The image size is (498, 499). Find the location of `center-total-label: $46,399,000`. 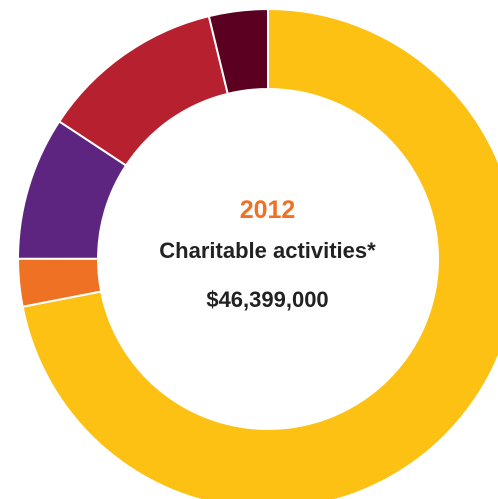

center-total-label: $46,399,000 is located at coordinates (267, 299).